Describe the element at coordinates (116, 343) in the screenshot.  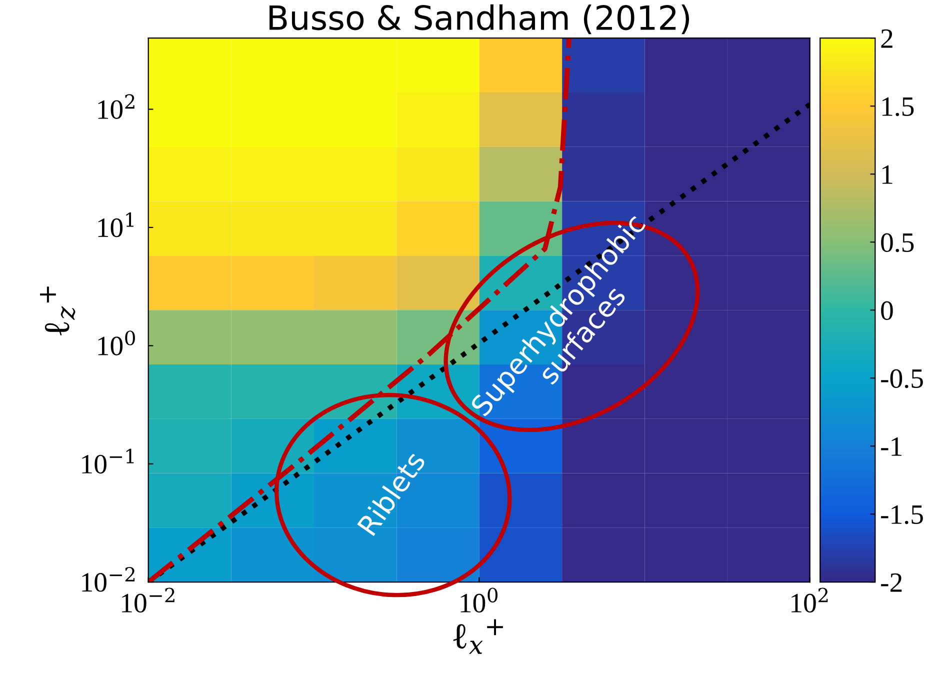
I see `y-tick-label: 10$^{0}$` at that location.